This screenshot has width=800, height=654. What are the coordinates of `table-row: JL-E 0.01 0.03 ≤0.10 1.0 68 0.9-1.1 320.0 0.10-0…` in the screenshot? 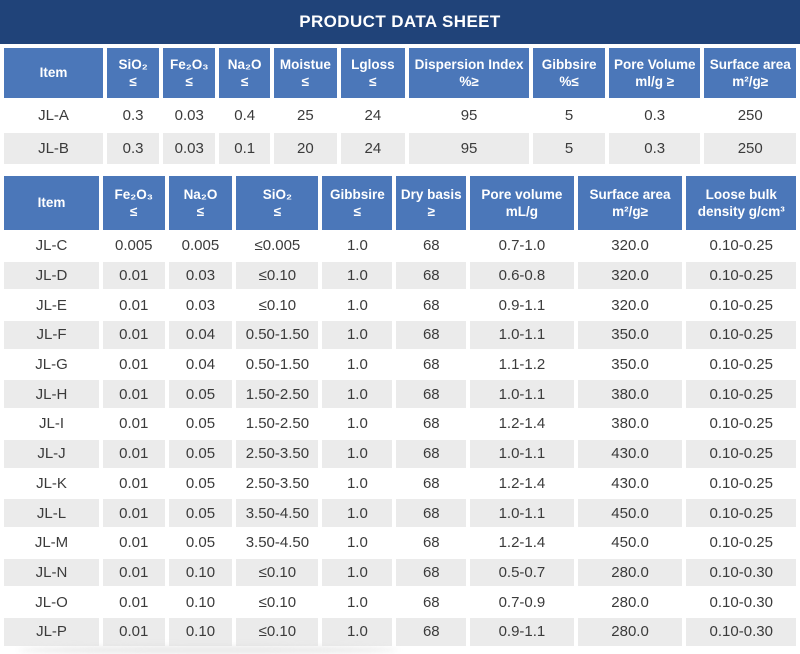 It's located at (400, 305).